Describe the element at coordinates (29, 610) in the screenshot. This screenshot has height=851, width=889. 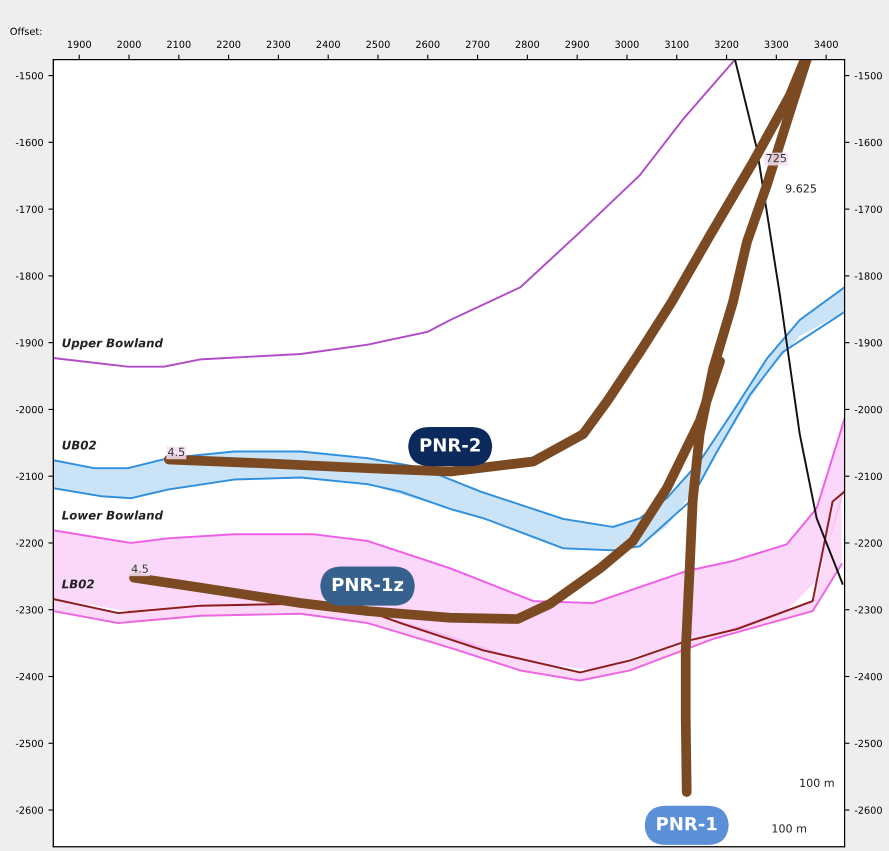
I see `y-tick-label: -2300` at that location.